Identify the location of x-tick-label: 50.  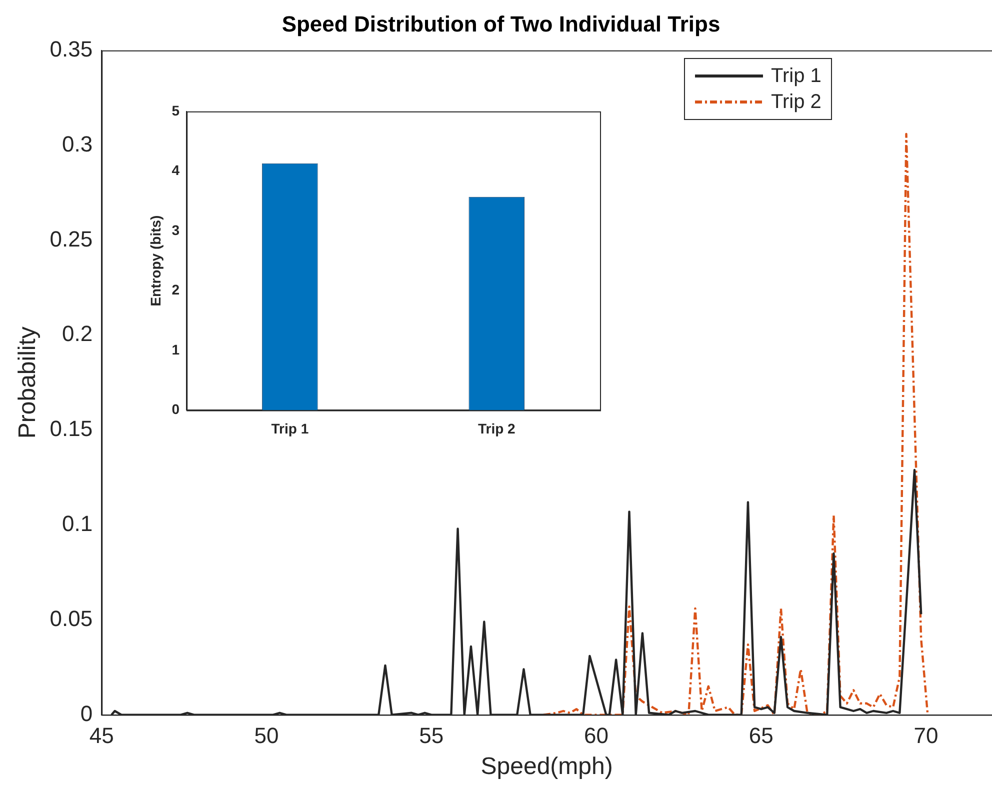
(266, 735).